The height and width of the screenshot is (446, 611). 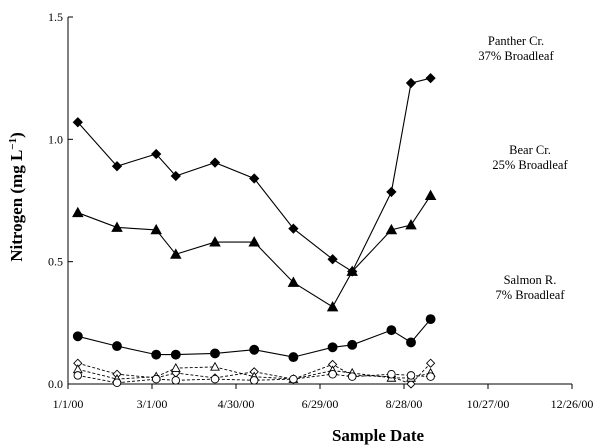 What do you see at coordinates (404, 404) in the screenshot?
I see `x-tick-label: 8/28/00` at bounding box center [404, 404].